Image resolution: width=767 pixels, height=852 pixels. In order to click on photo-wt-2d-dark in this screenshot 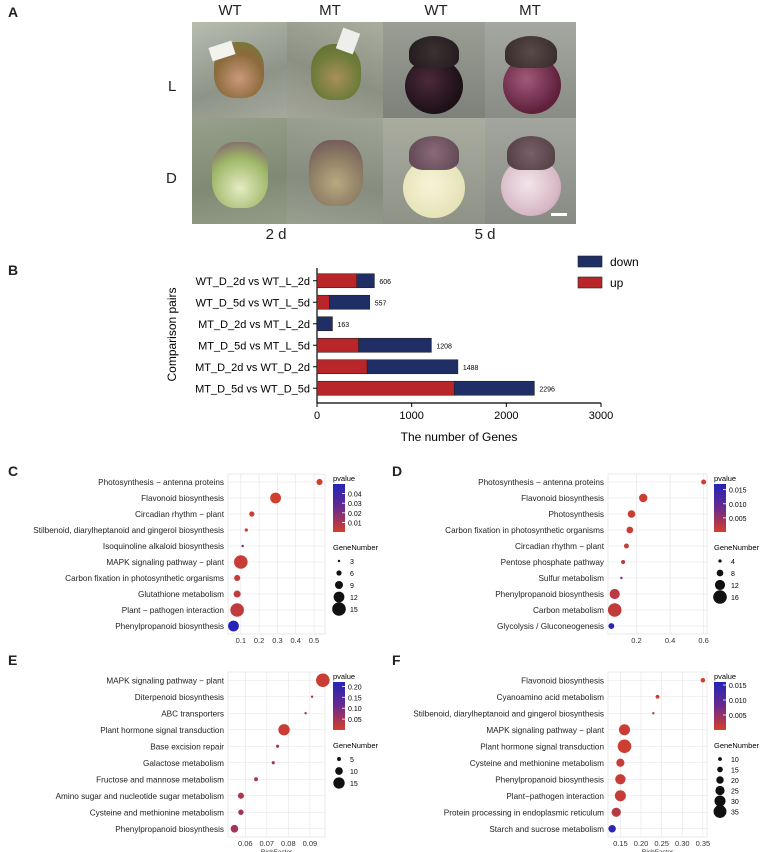, I will do `click(240, 171)`.